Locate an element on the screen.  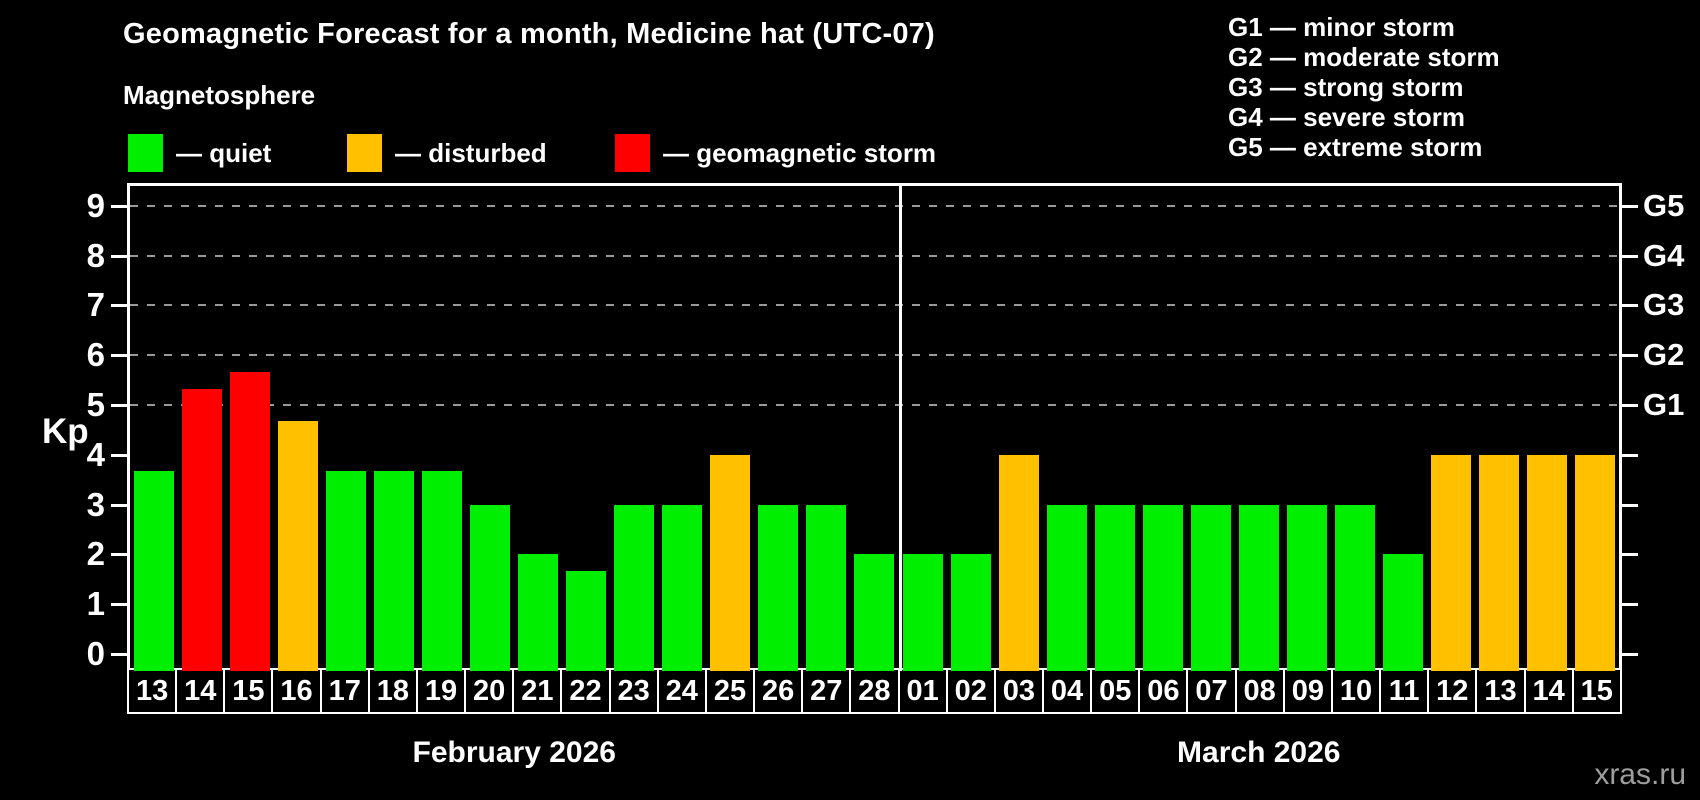
day-label-mar-11: 11 is located at coordinates (1404, 691).